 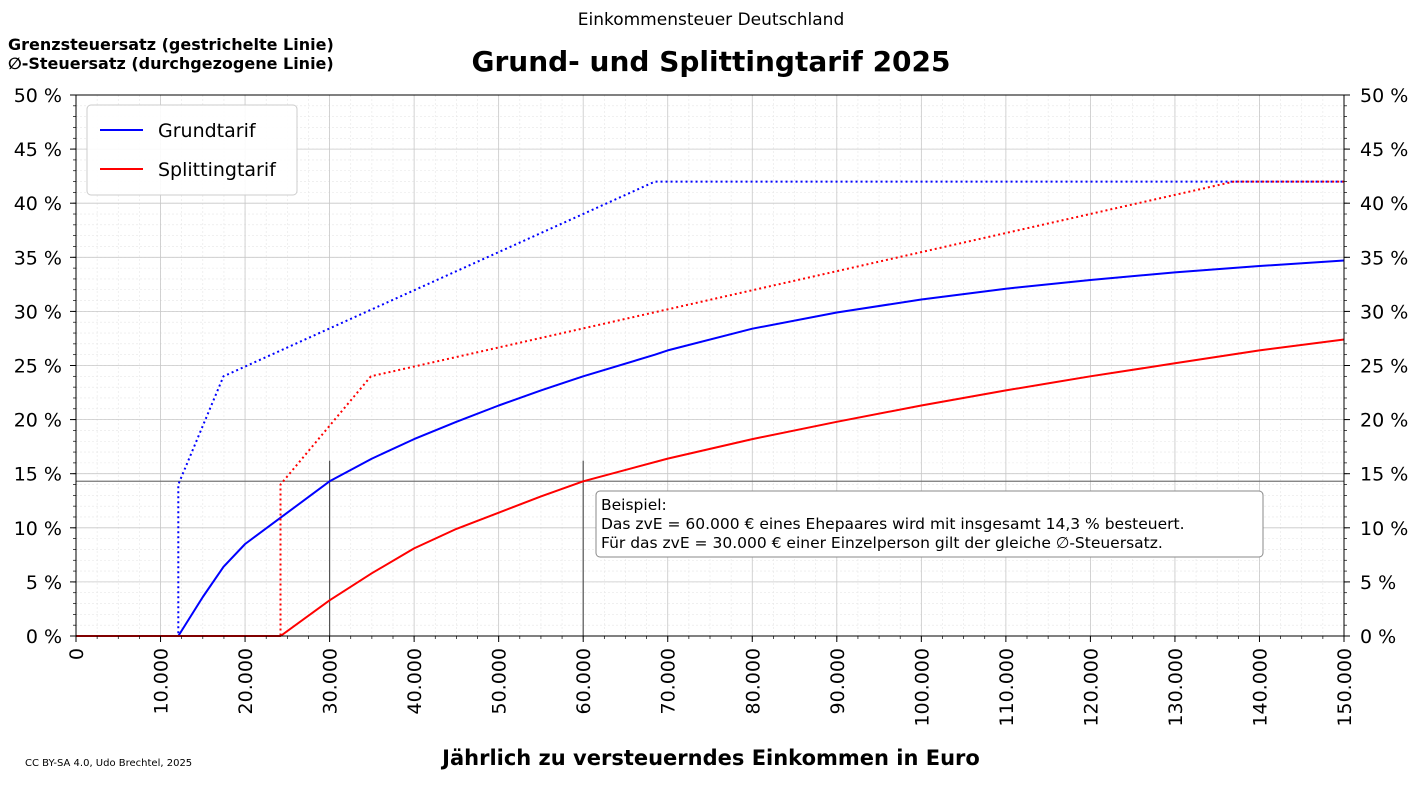 I want to click on annotation-line-1: Beispiel:, so click(x=634, y=505).